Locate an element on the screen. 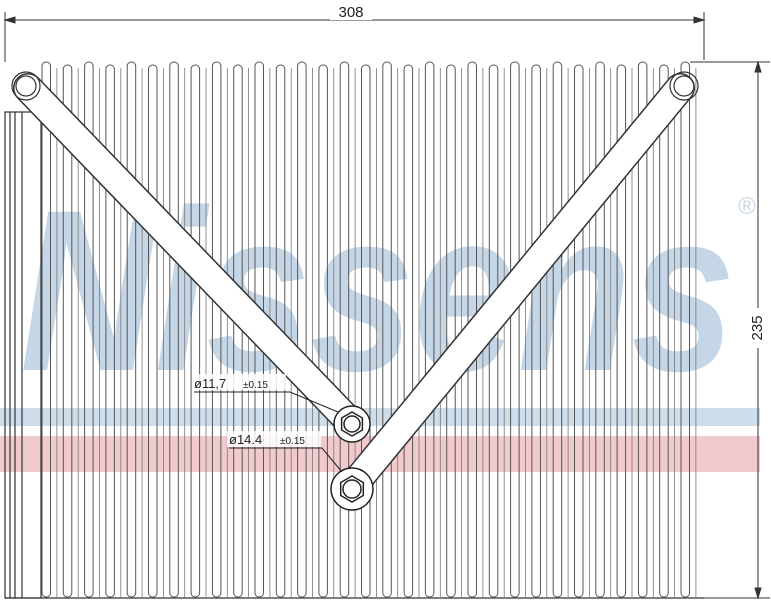 The width and height of the screenshot is (771, 600). inlet-fitting is located at coordinates (352, 424).